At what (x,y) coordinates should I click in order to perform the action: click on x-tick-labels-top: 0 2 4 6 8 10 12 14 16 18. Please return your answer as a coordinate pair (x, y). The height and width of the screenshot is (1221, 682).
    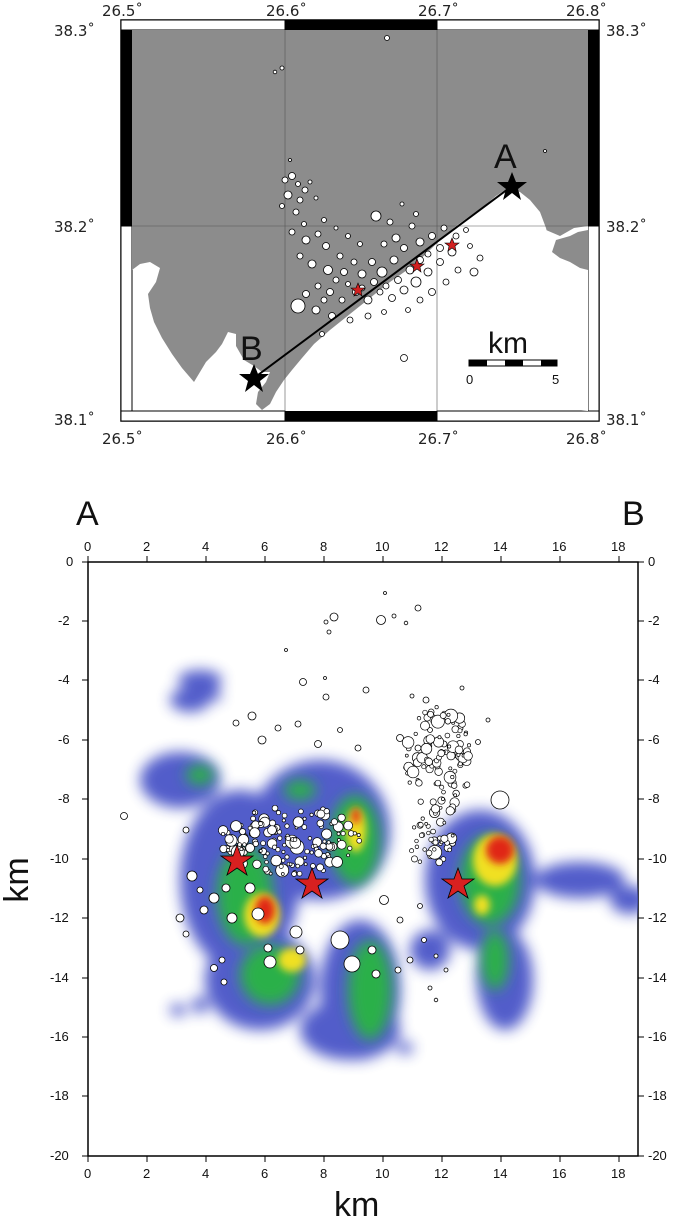
    Looking at the image, I should click on (354, 546).